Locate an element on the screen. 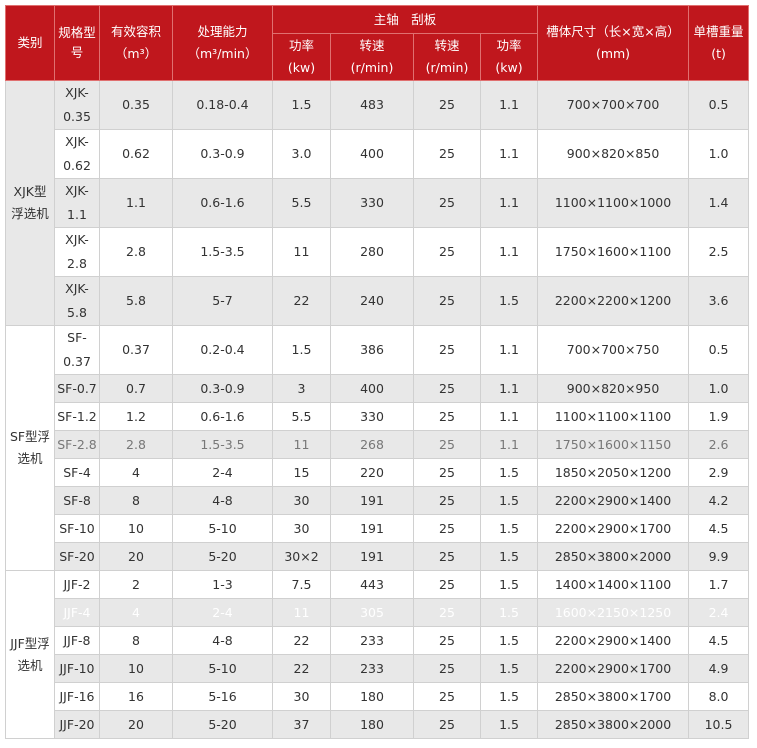 This screenshot has width=757, height=748. header-volume: 有效容积 （m³） is located at coordinates (136, 43).